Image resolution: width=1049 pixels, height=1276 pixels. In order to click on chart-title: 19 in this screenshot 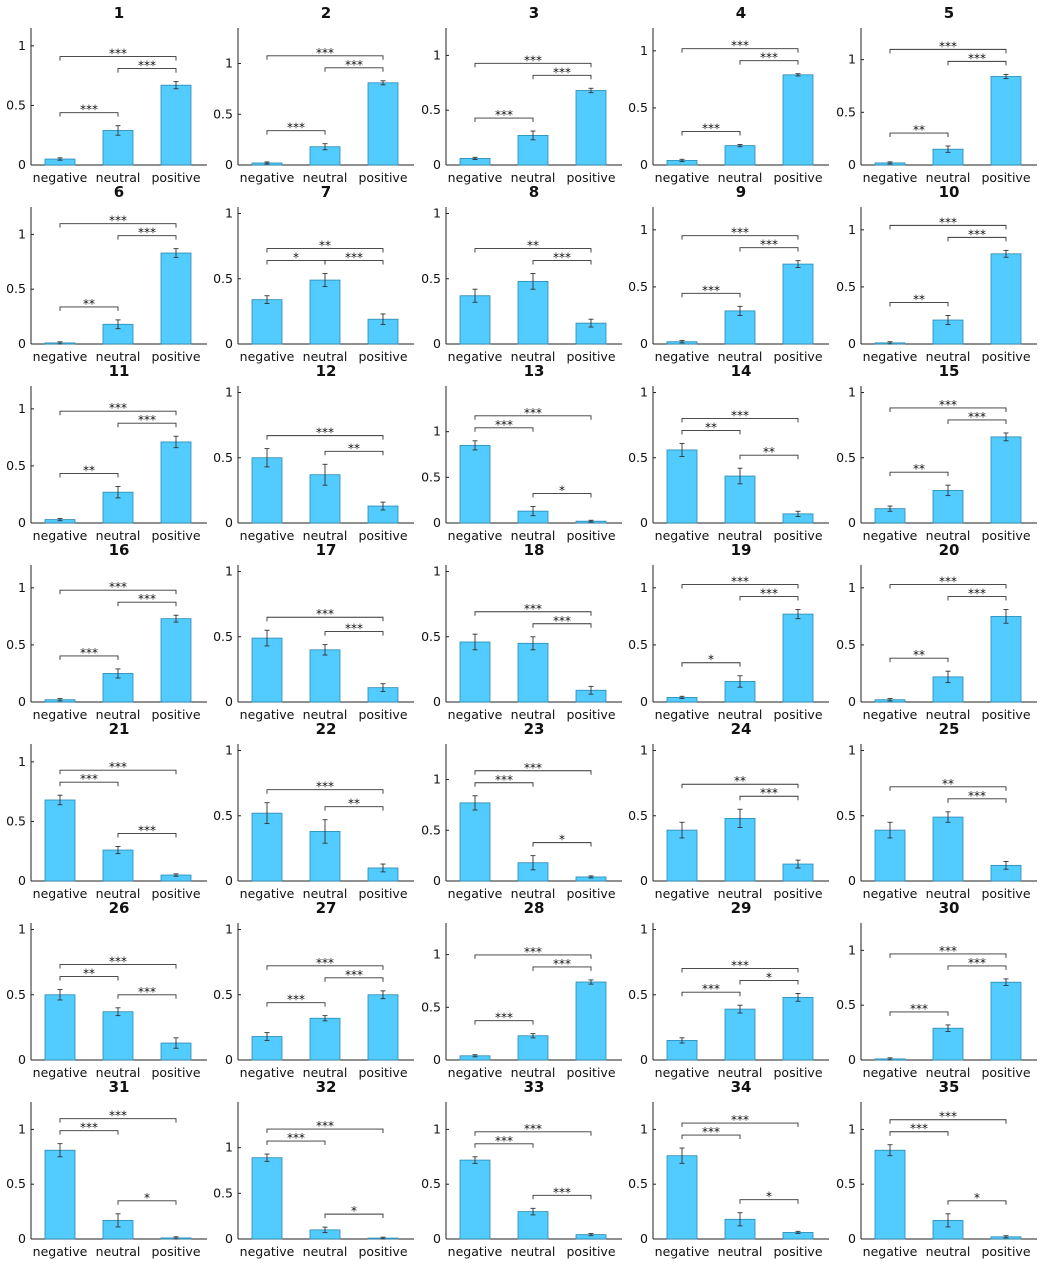, I will do `click(741, 550)`.